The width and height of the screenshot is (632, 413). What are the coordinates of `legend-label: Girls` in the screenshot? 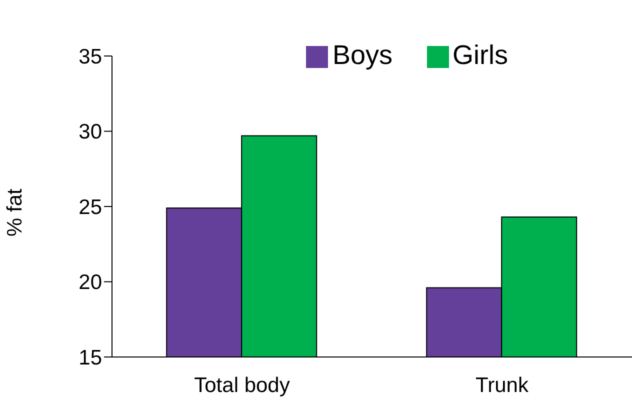 It's located at (480, 55).